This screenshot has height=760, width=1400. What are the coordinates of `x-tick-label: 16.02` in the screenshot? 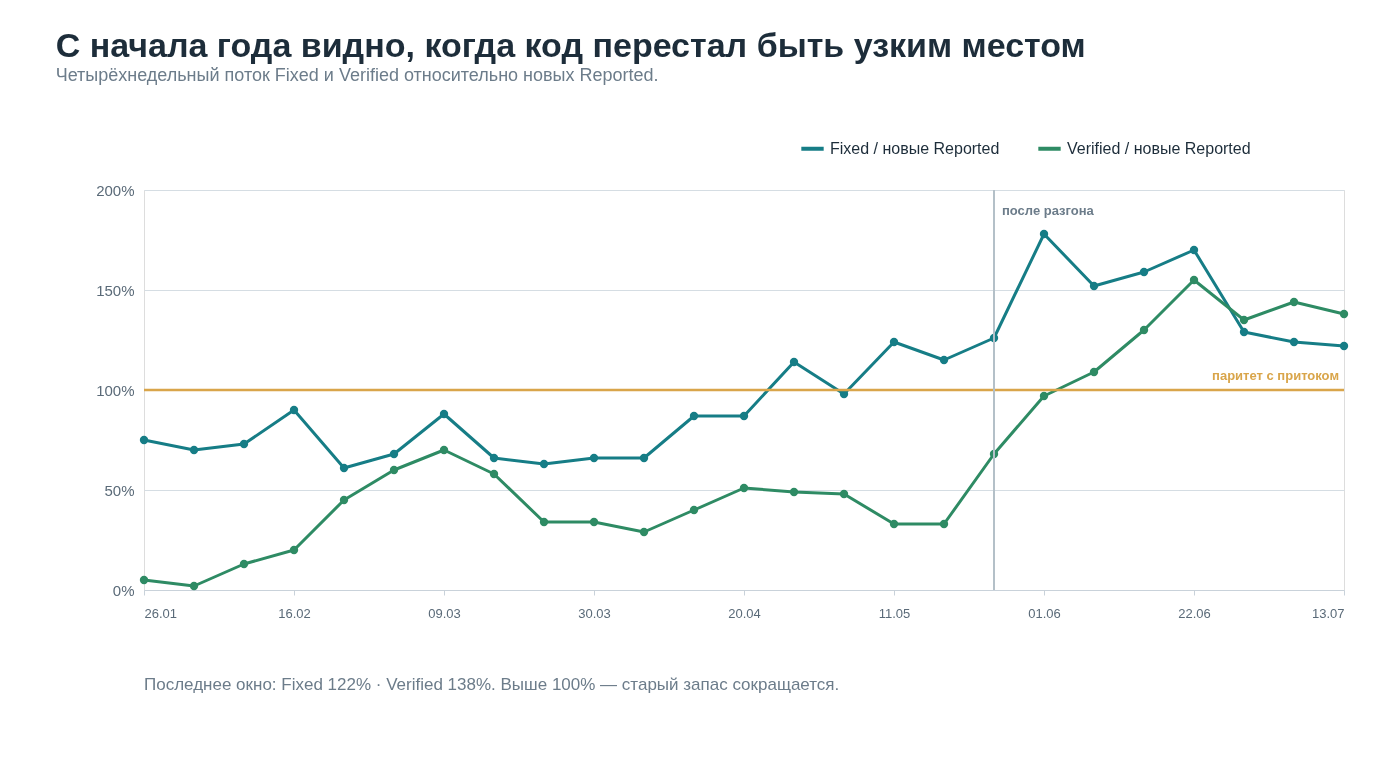 It's located at (294, 613).